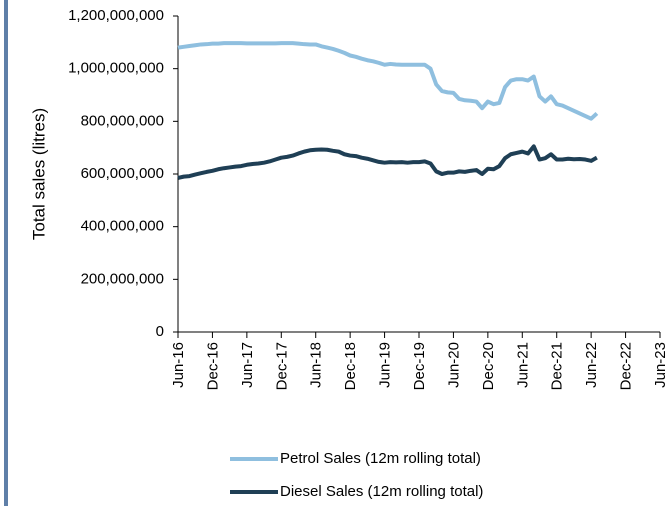 This screenshot has height=506, width=667. I want to click on y-tick-label: 800,000,000, so click(122, 120).